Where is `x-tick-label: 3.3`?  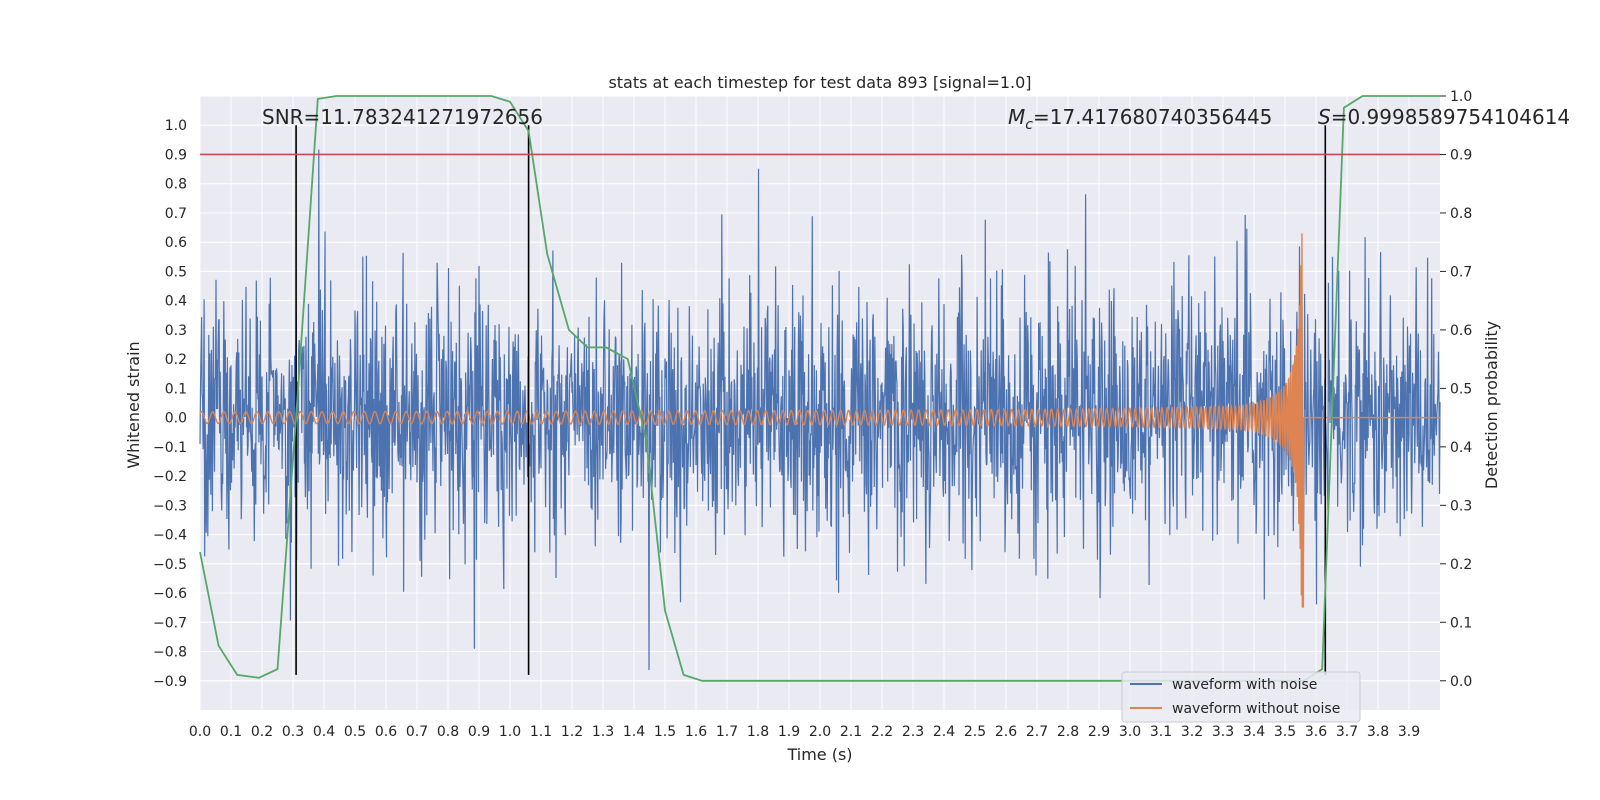
x-tick-label: 3.3 is located at coordinates (1223, 732).